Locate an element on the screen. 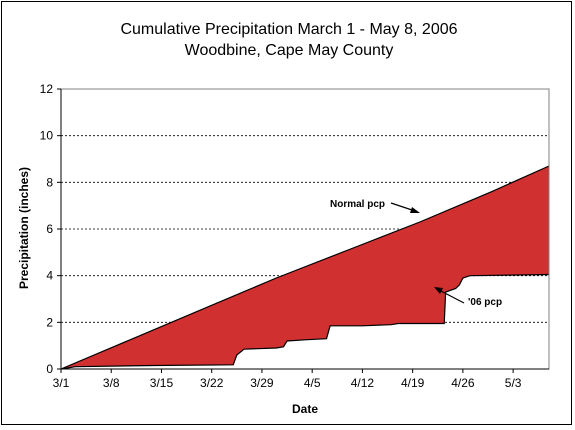 This screenshot has height=430, width=575. x-tick-label: 4/5 is located at coordinates (312, 383).